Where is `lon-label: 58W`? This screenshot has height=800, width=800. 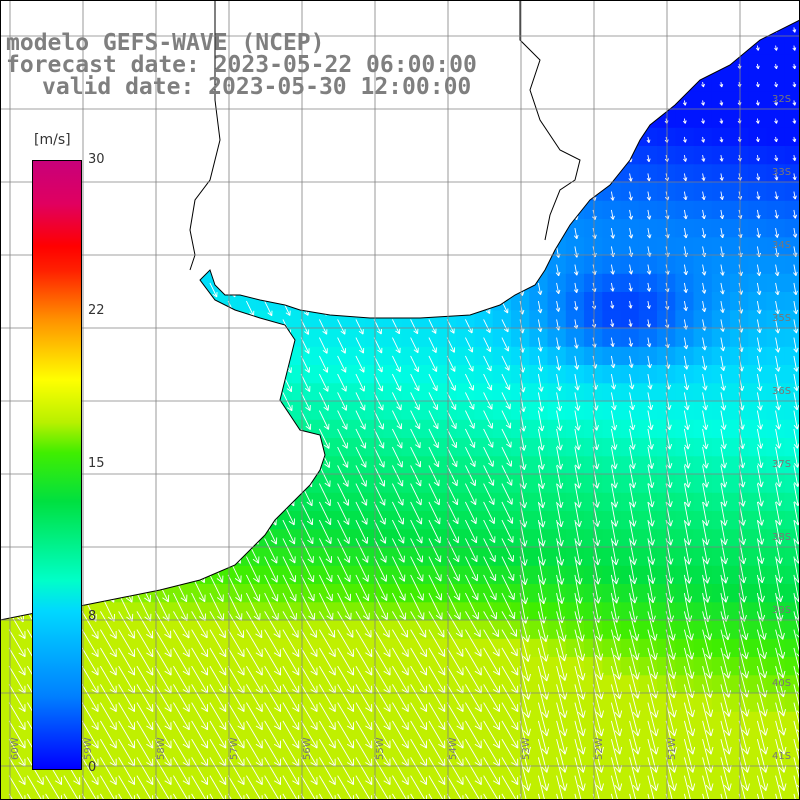
lon-label: 58W is located at coordinates (161, 748).